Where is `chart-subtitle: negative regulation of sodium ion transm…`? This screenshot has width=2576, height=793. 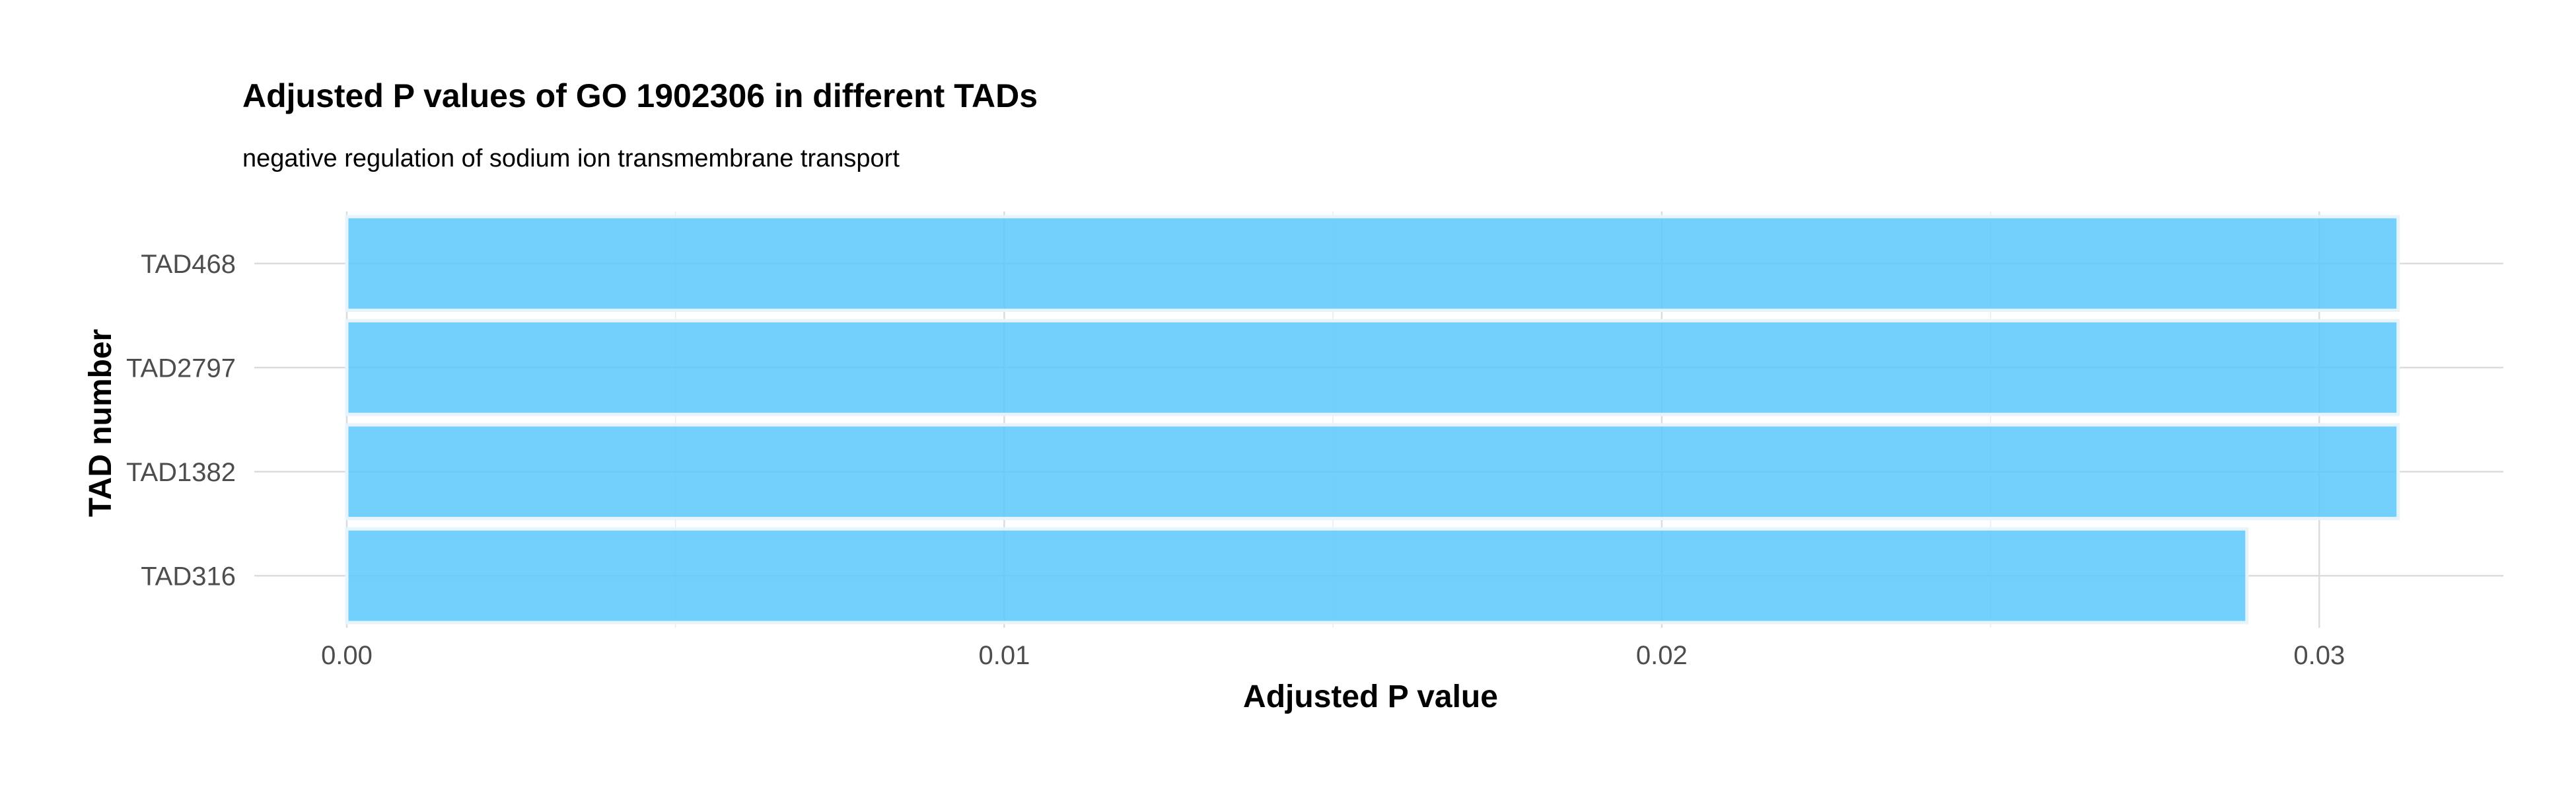 chart-subtitle: negative regulation of sodium ion transm… is located at coordinates (571, 159).